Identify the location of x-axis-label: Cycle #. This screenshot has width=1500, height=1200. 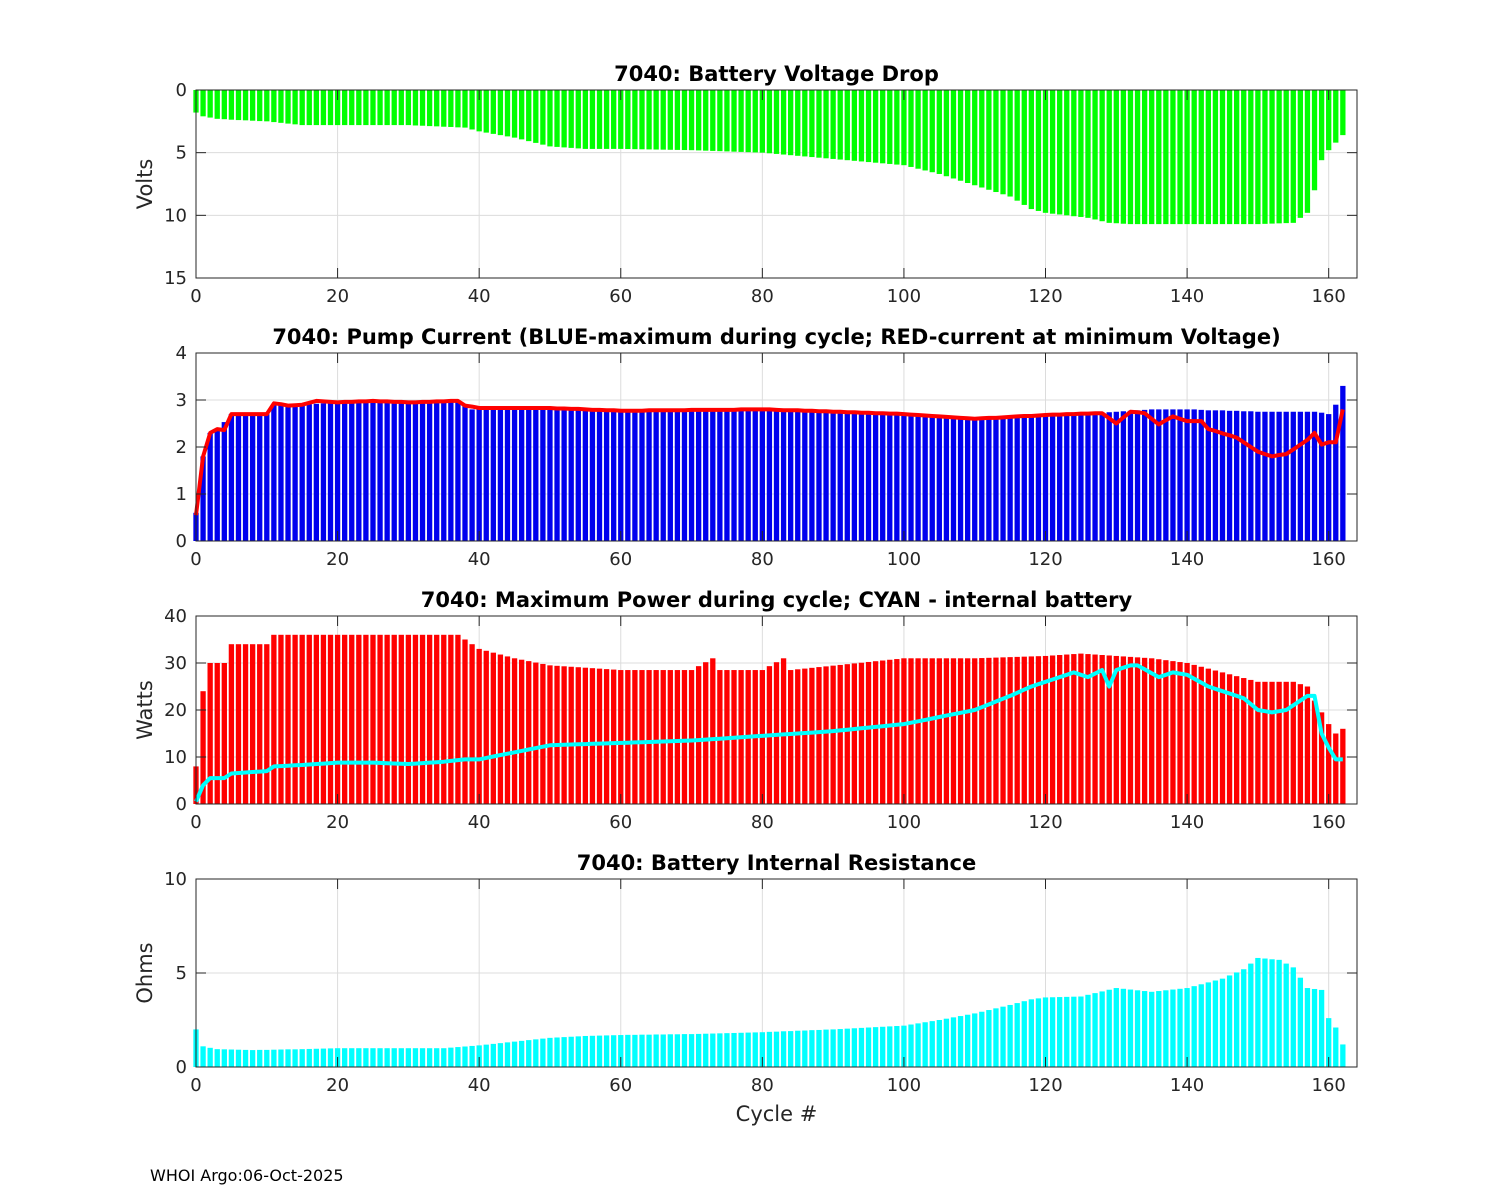
(777, 1114).